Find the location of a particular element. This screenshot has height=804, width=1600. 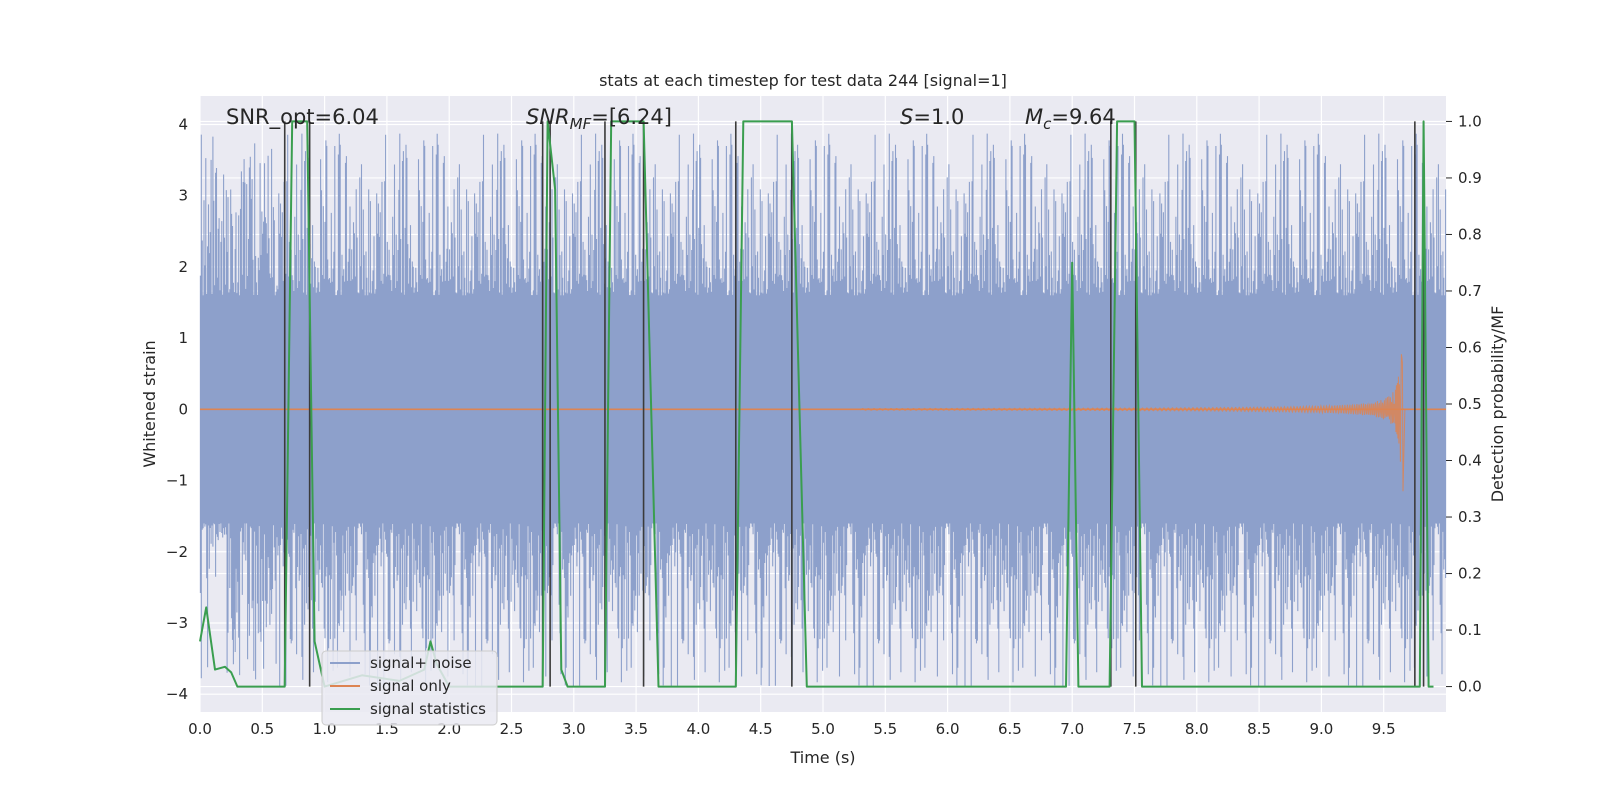

mc-symbol: M is located at coordinates (1034, 117).